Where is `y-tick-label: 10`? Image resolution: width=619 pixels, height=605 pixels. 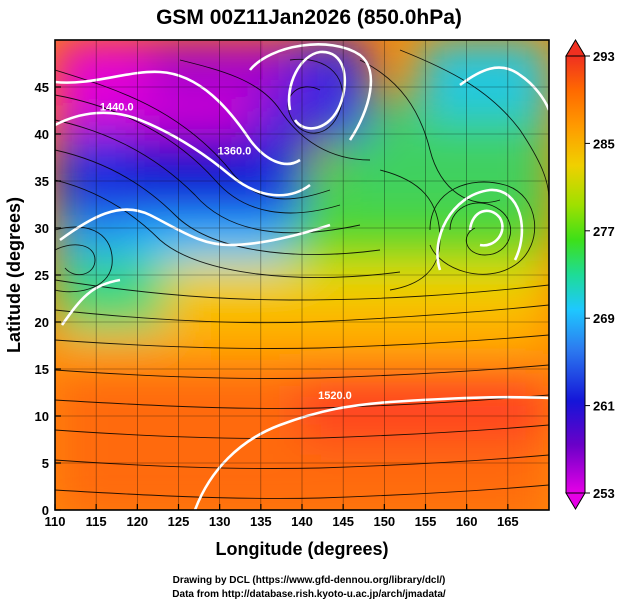
y-tick-label: 10 is located at coordinates (42, 416).